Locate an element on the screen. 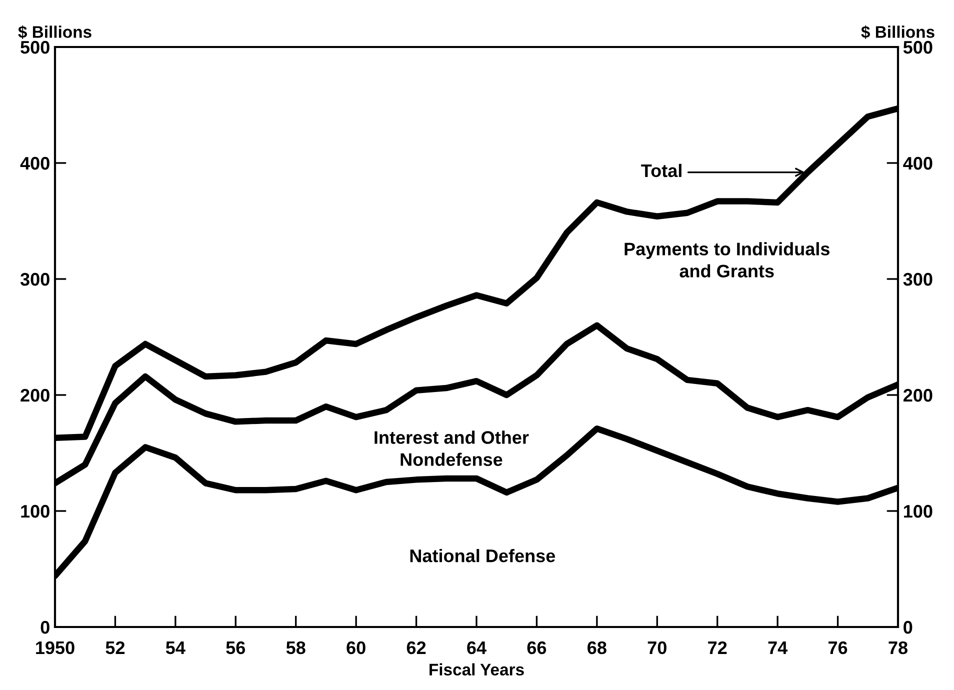  y2-axis-title: $ Billions is located at coordinates (897, 32).